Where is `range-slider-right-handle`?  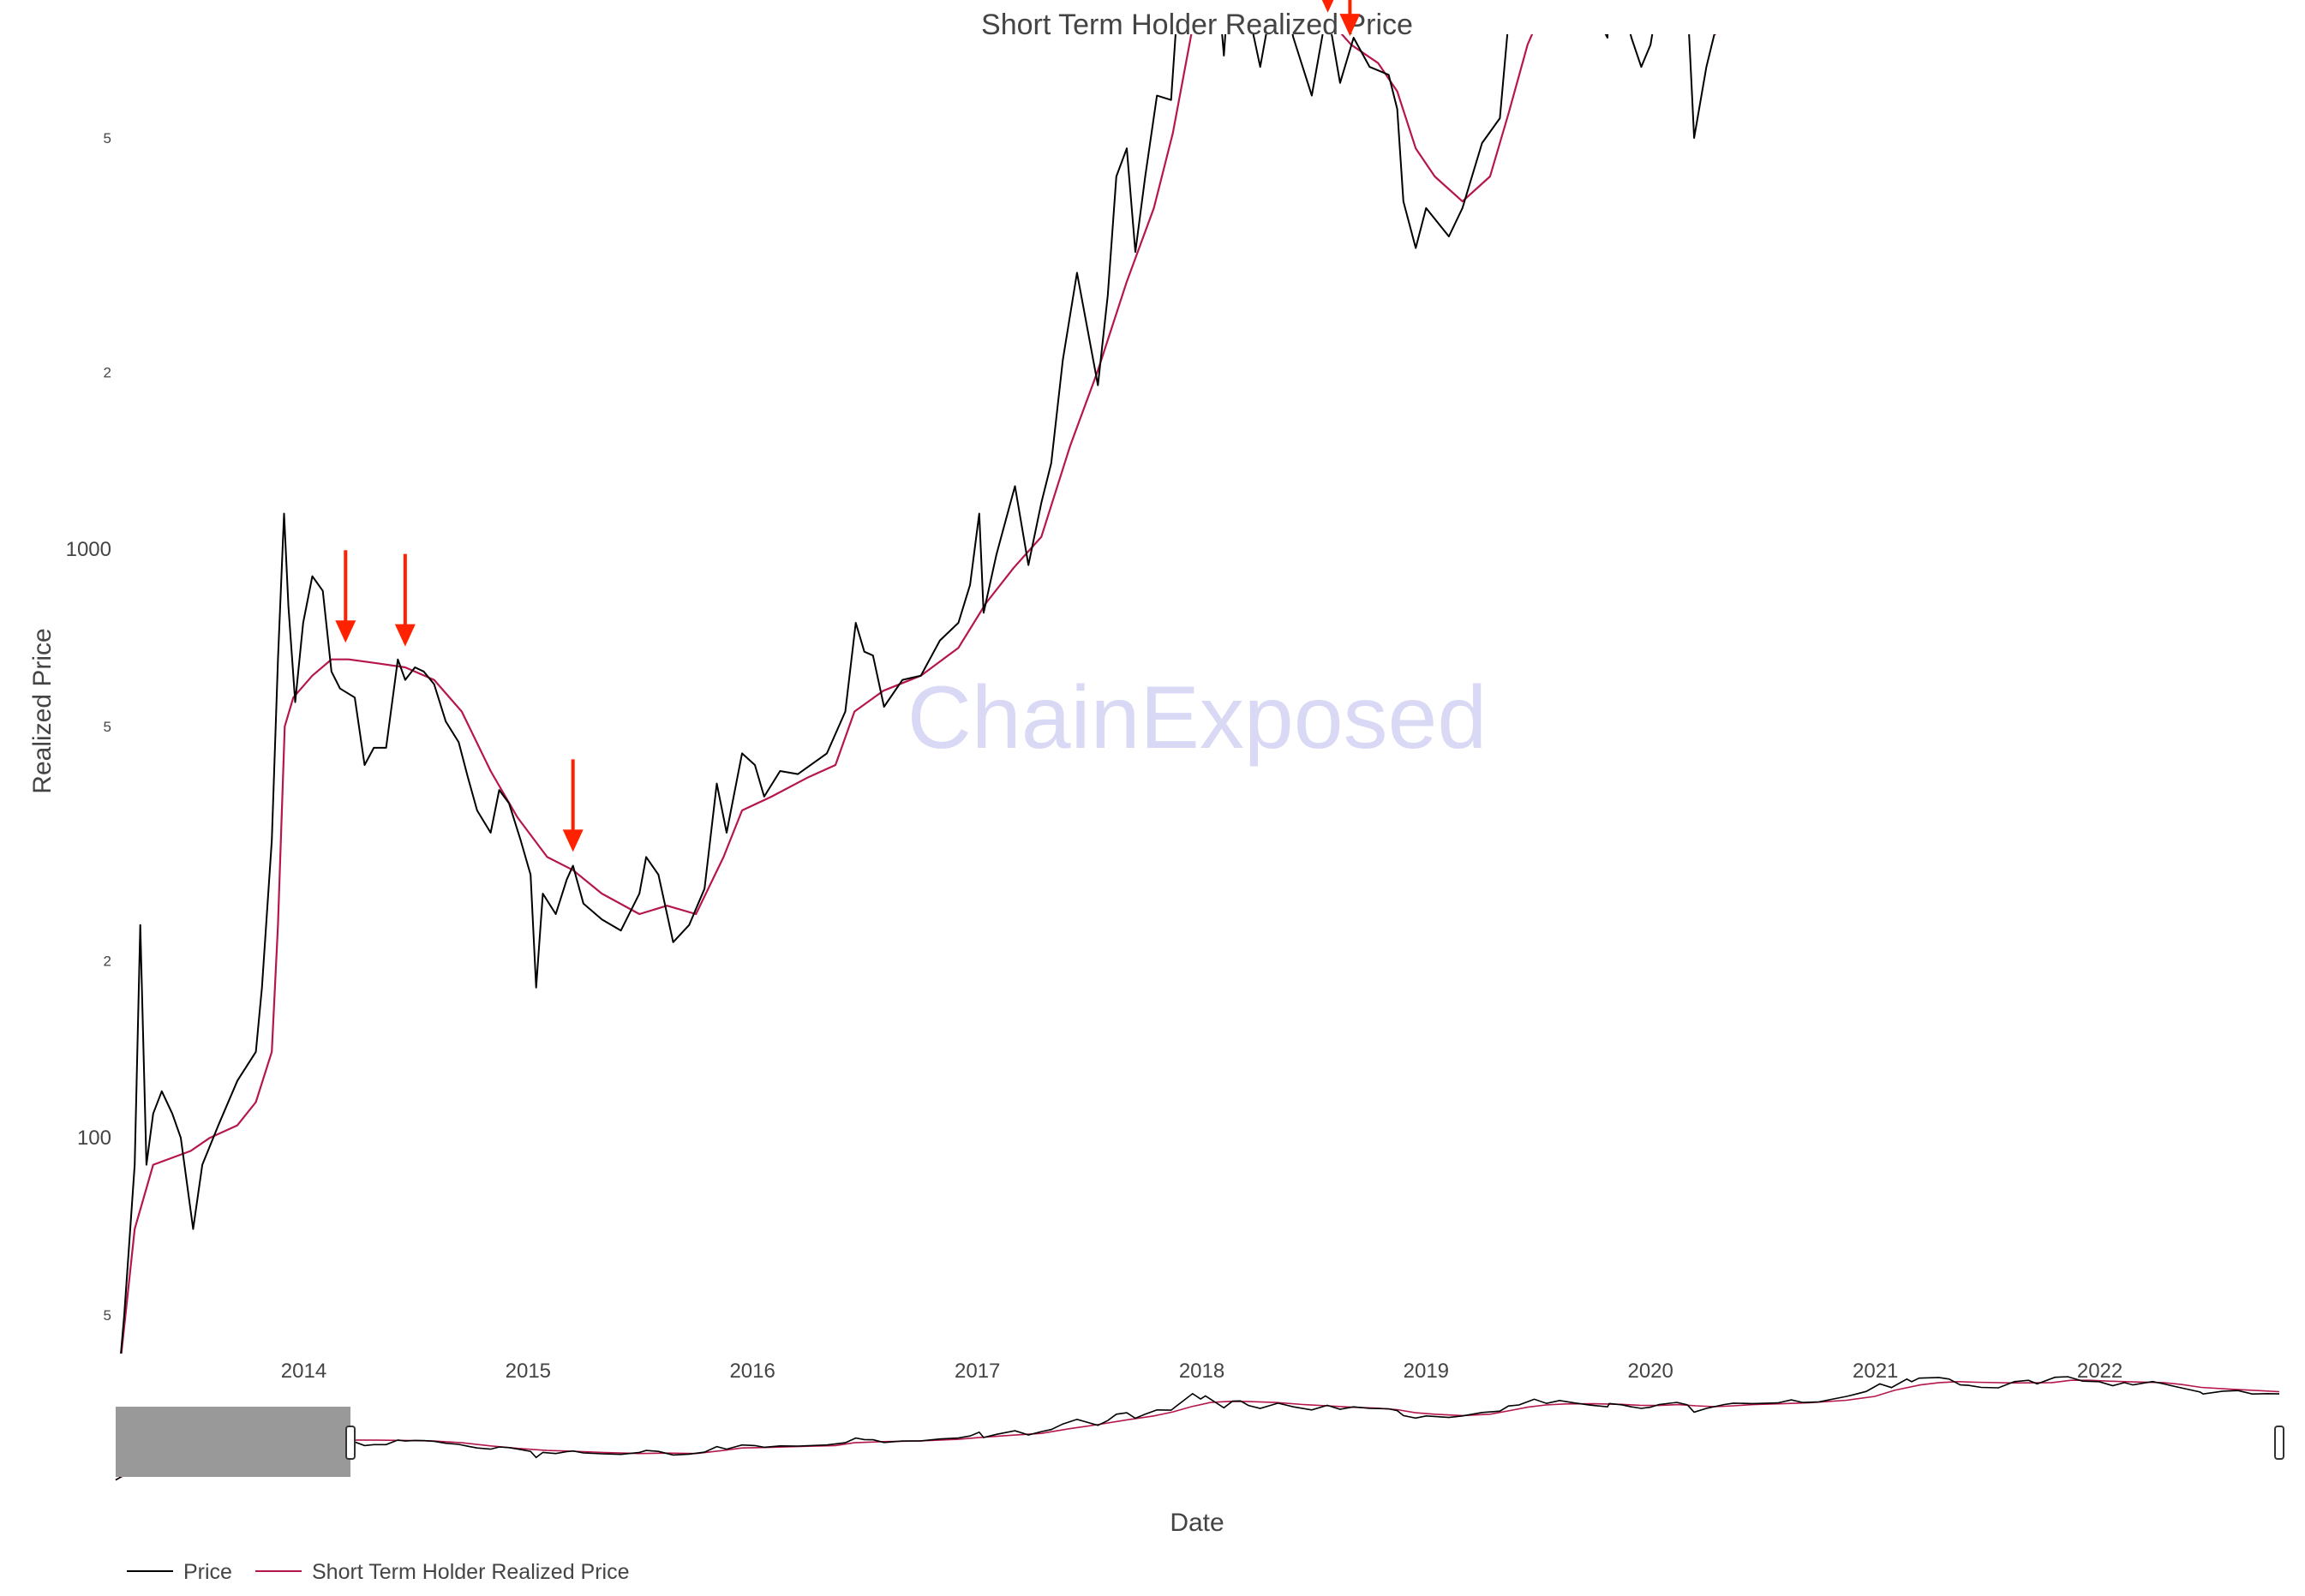
range-slider-right-handle is located at coordinates (2279, 1443).